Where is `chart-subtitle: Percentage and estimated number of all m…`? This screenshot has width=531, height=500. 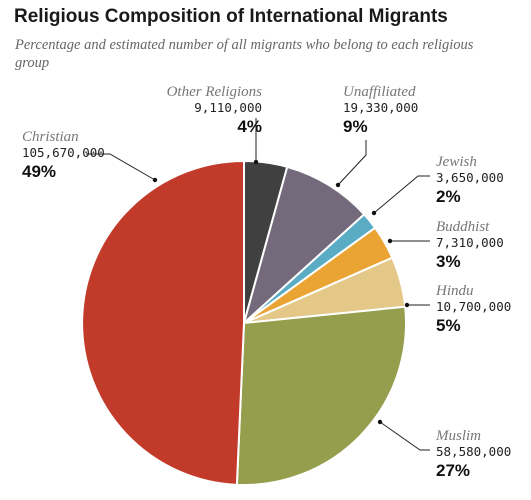 chart-subtitle: Percentage and estimated number of all m… is located at coordinates (244, 54).